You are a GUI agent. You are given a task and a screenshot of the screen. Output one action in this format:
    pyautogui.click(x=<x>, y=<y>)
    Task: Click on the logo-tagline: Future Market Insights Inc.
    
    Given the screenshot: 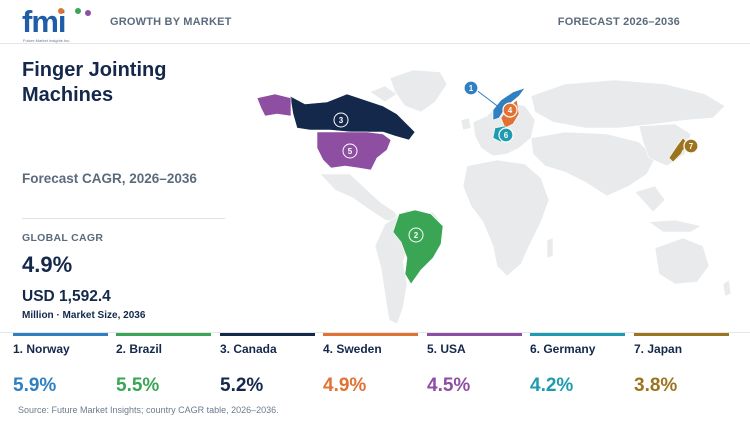 What is the action you would take?
    pyautogui.click(x=47, y=40)
    